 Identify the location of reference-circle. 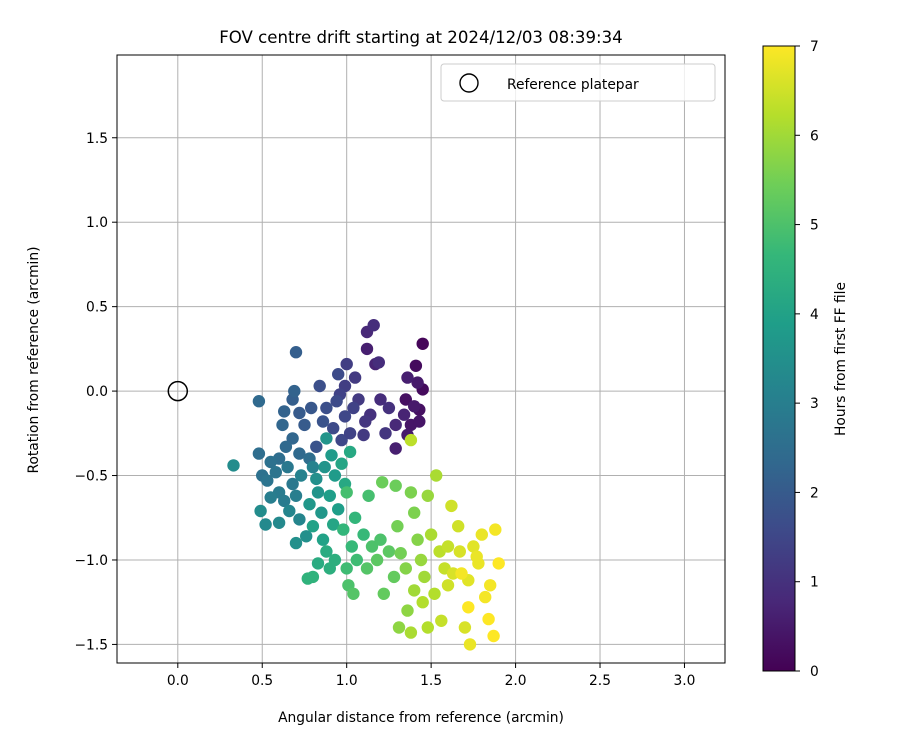
(178, 391).